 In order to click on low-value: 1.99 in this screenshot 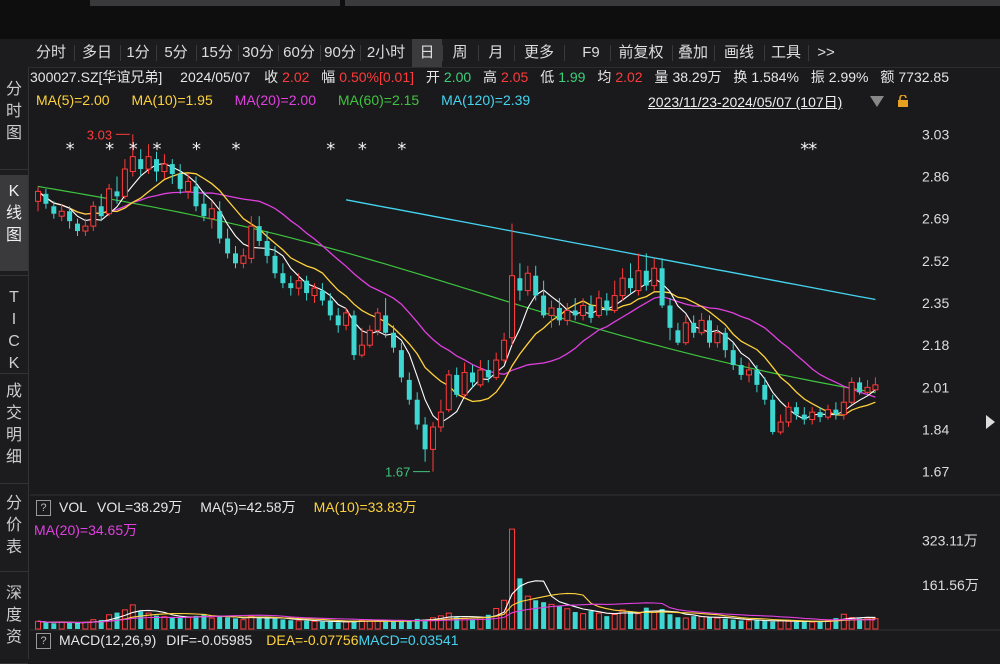, I will do `click(572, 77)`.